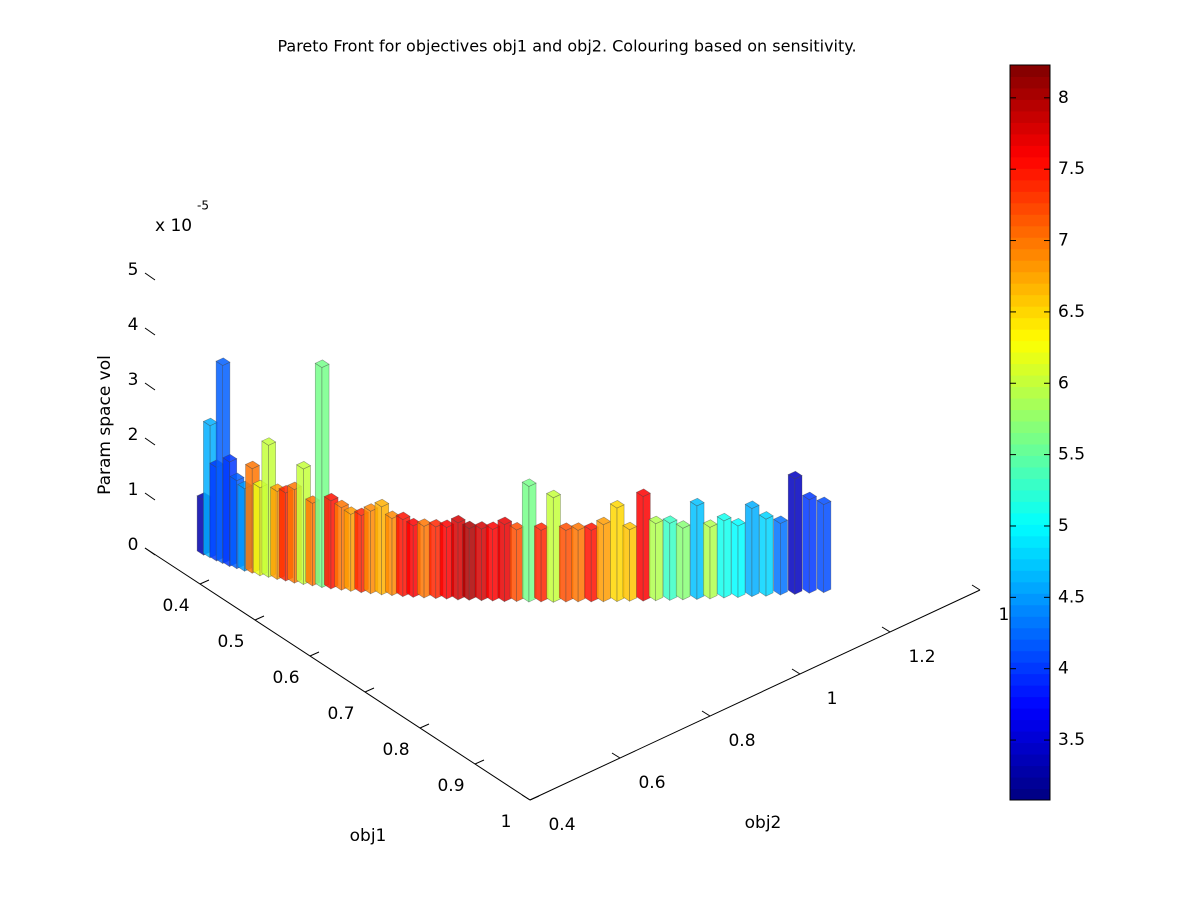  Describe the element at coordinates (133, 545) in the screenshot. I see `z-tick-label: 0` at that location.